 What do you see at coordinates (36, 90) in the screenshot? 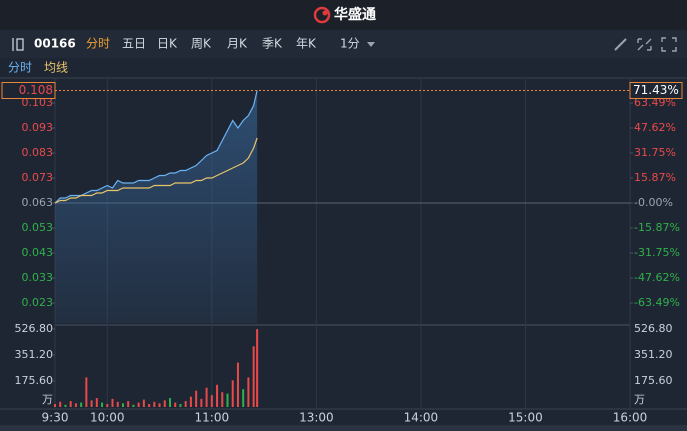
I see `last-price-label: 0.108` at bounding box center [36, 90].